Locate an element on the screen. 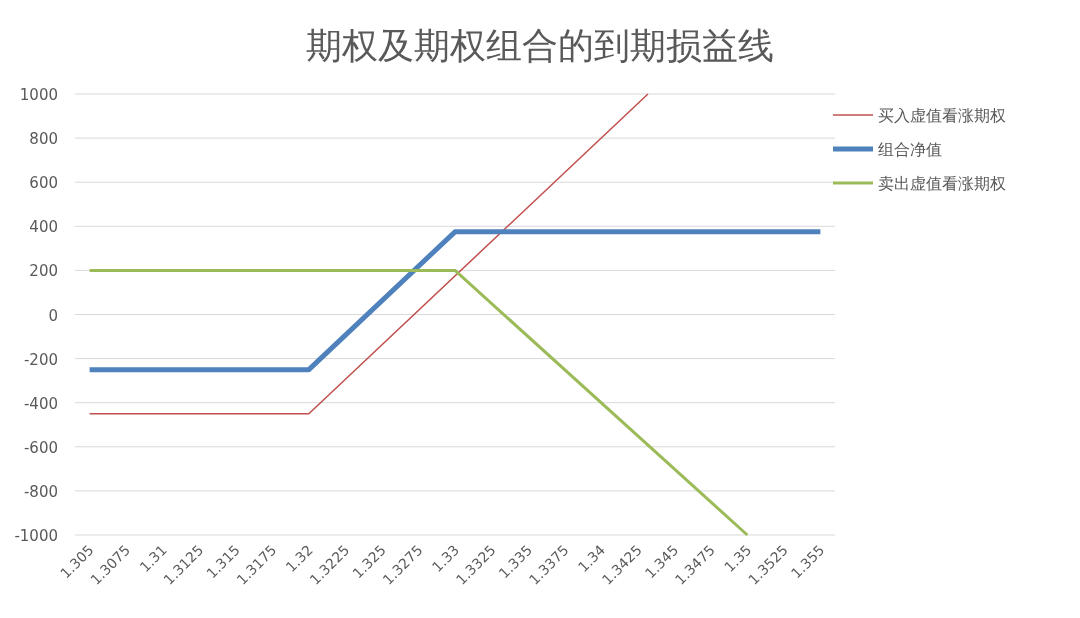  y-tick-label: 600 is located at coordinates (43, 183).